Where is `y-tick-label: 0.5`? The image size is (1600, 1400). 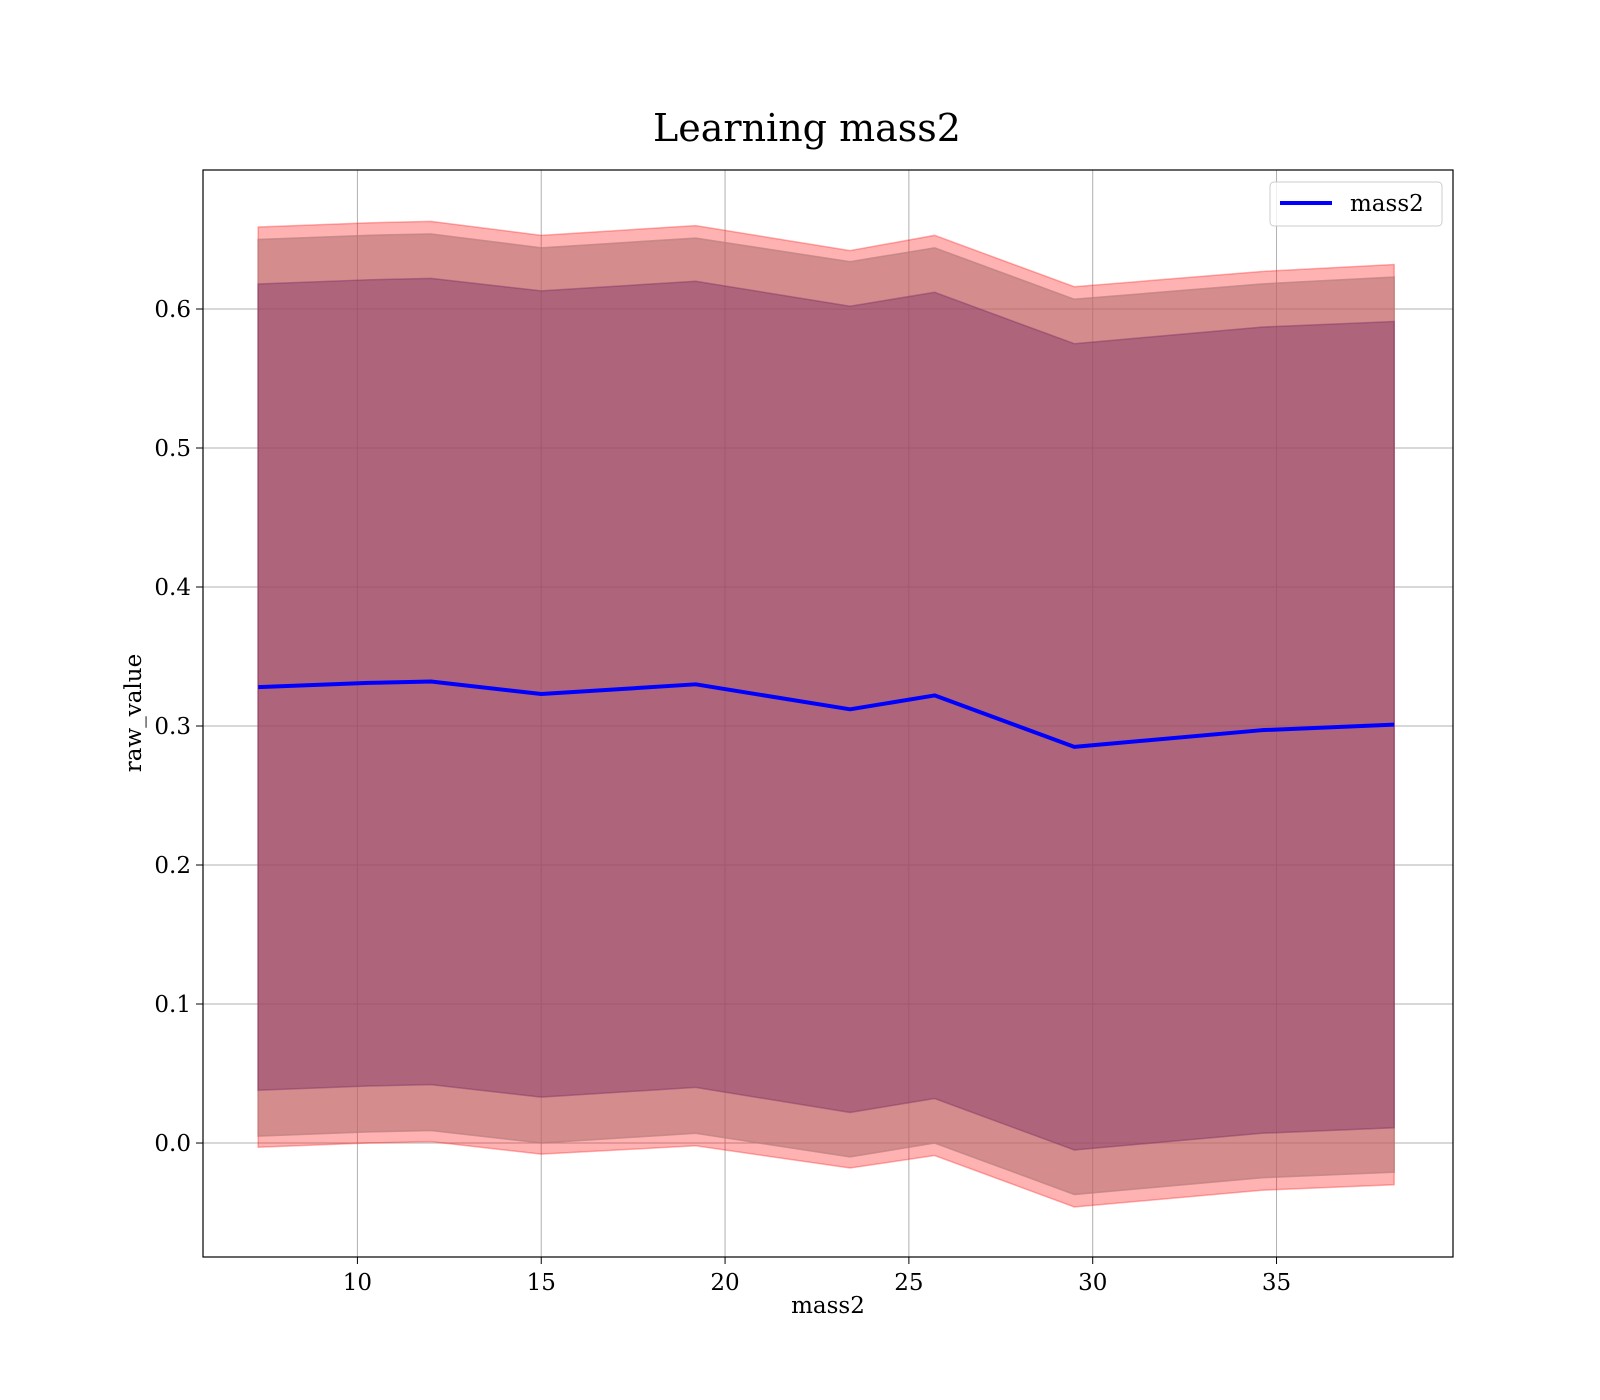 y-tick-label: 0.5 is located at coordinates (172, 449).